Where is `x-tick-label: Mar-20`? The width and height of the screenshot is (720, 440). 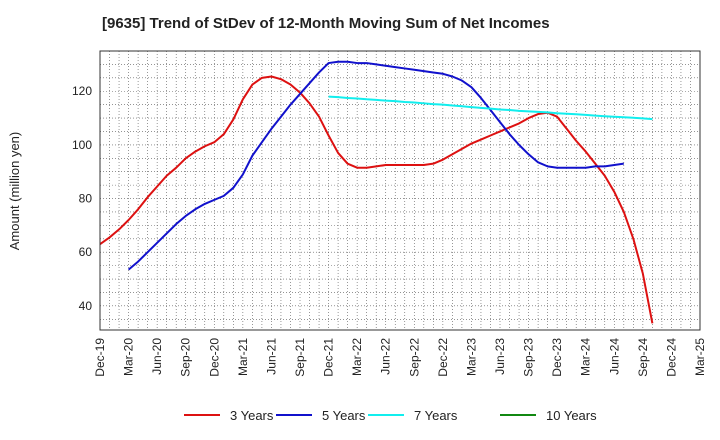
x-tick-label: Mar-20 is located at coordinates (129, 357).